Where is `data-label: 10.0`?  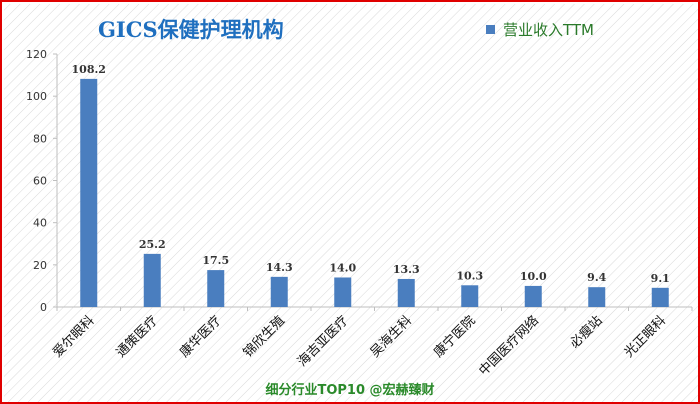 data-label: 10.0 is located at coordinates (533, 276).